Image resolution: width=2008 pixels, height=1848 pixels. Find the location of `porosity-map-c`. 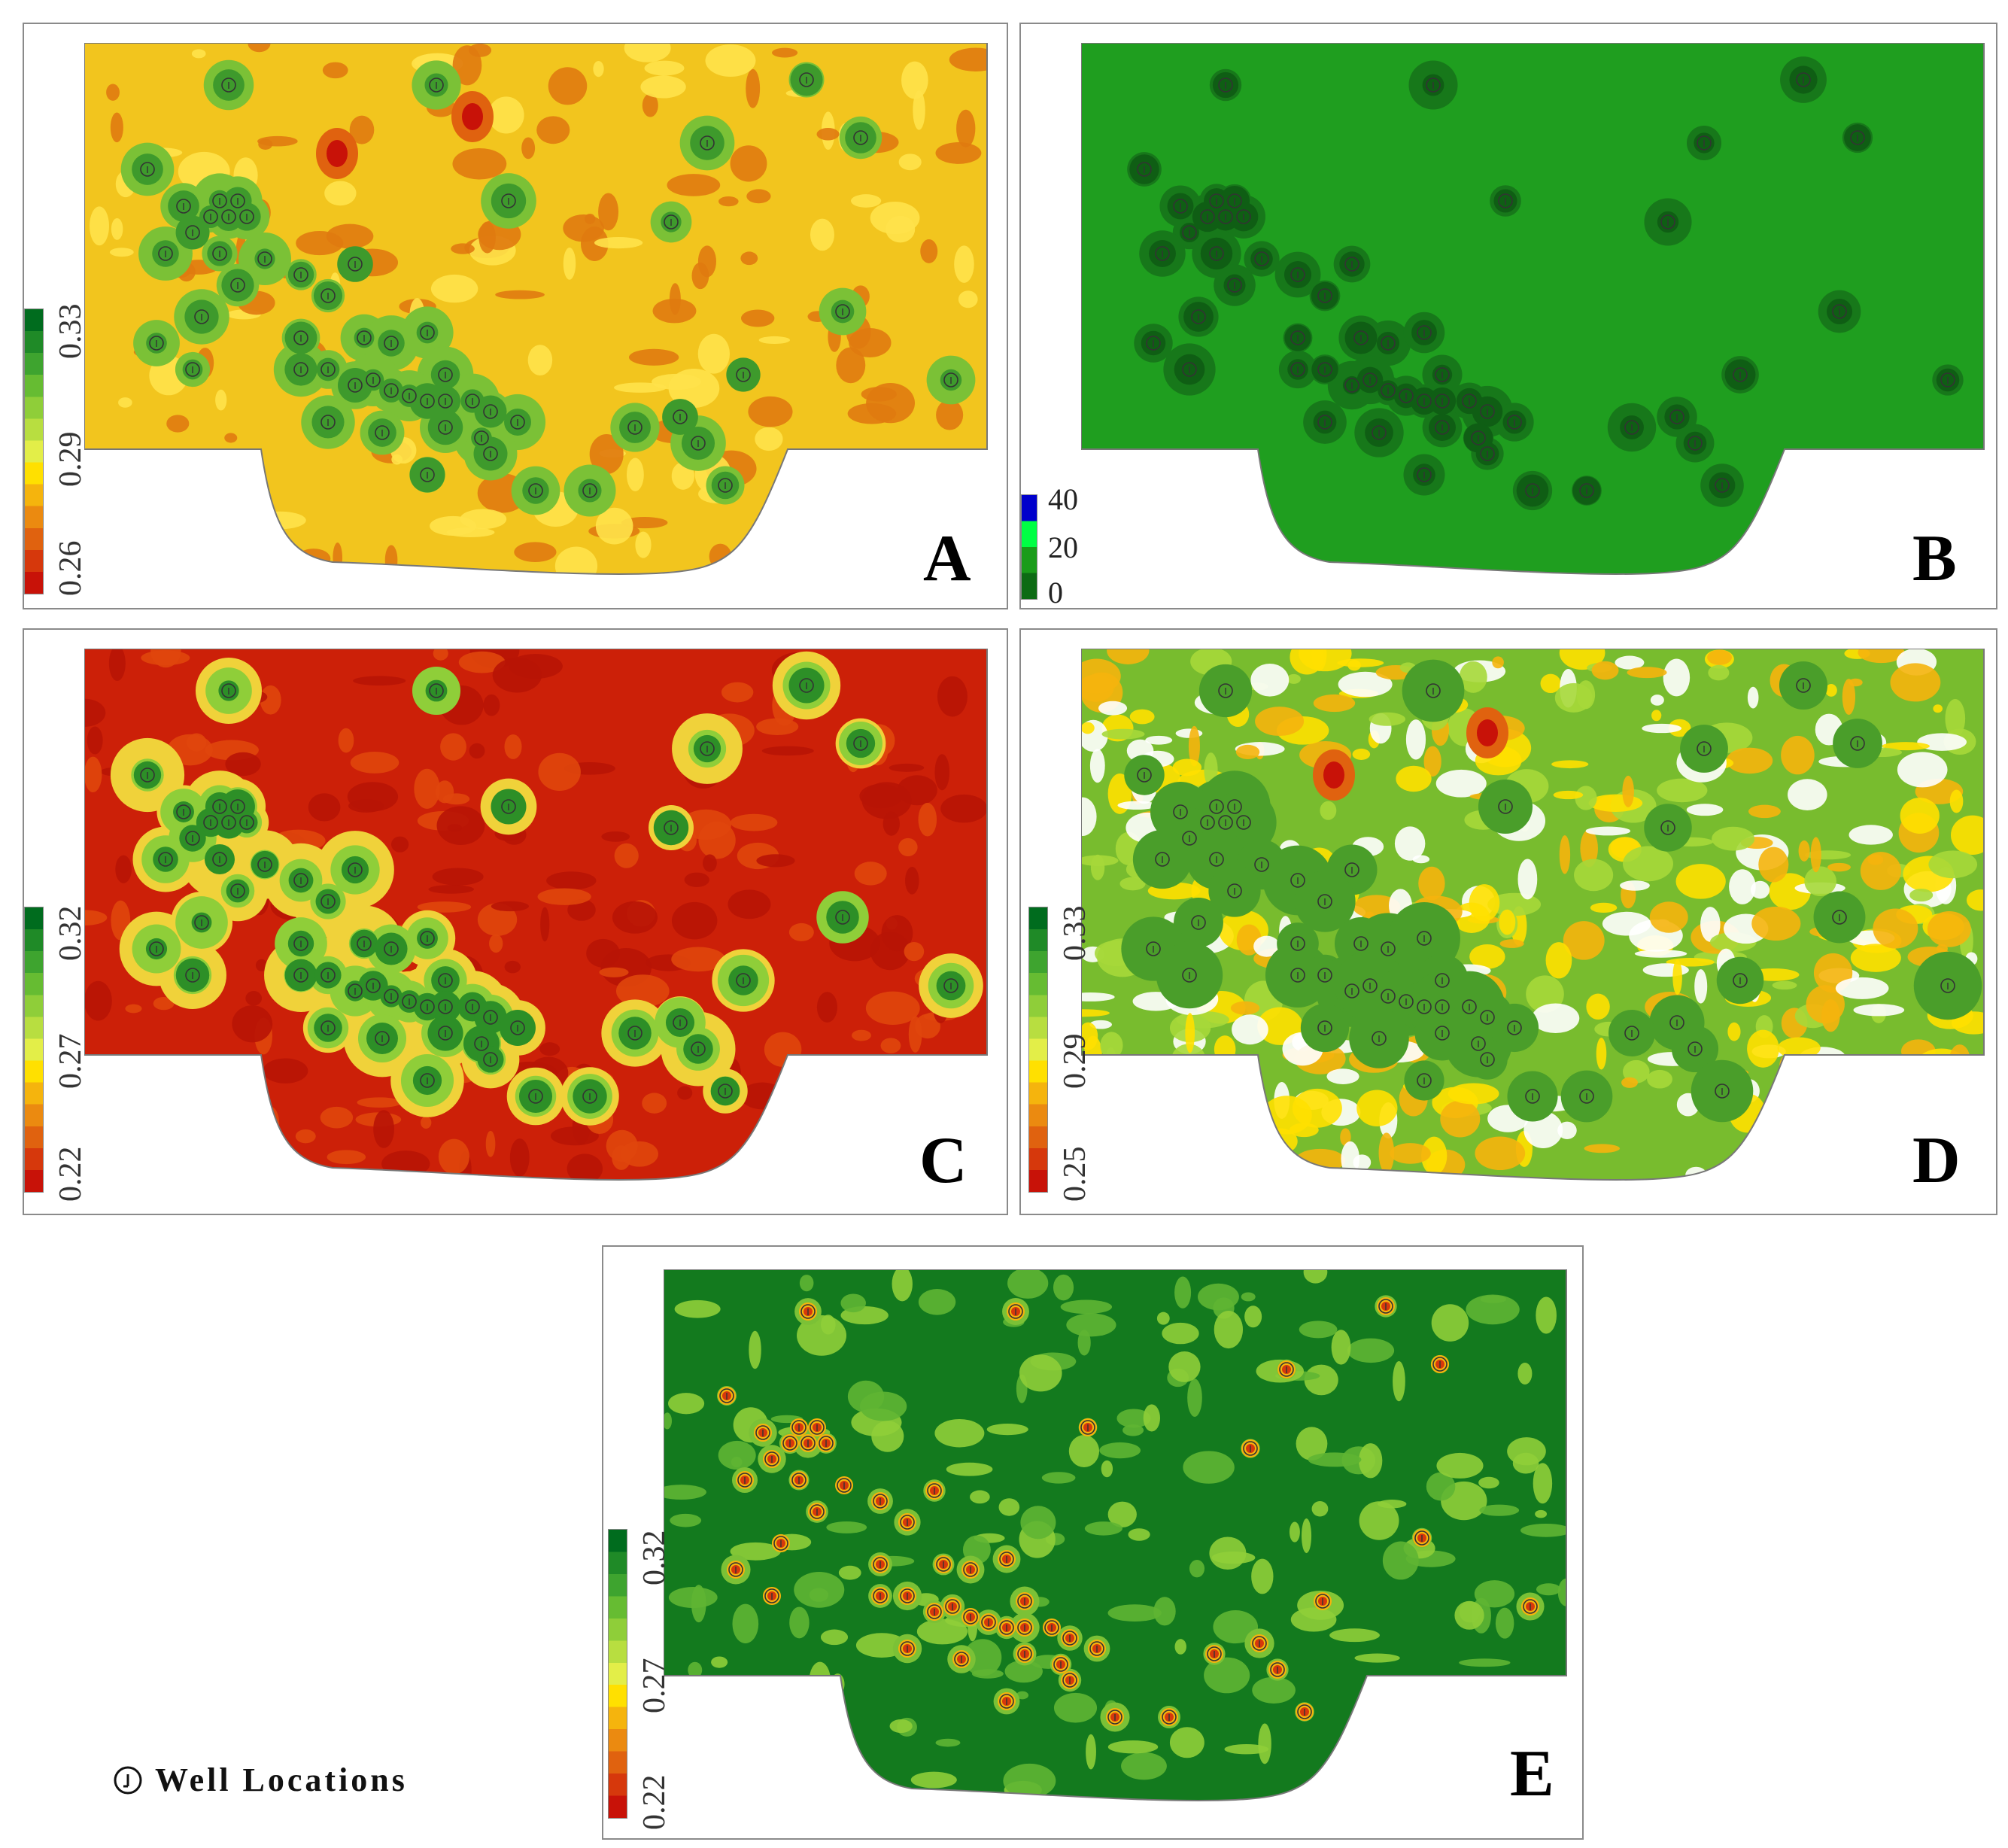

porosity-map-c is located at coordinates (536, 915).